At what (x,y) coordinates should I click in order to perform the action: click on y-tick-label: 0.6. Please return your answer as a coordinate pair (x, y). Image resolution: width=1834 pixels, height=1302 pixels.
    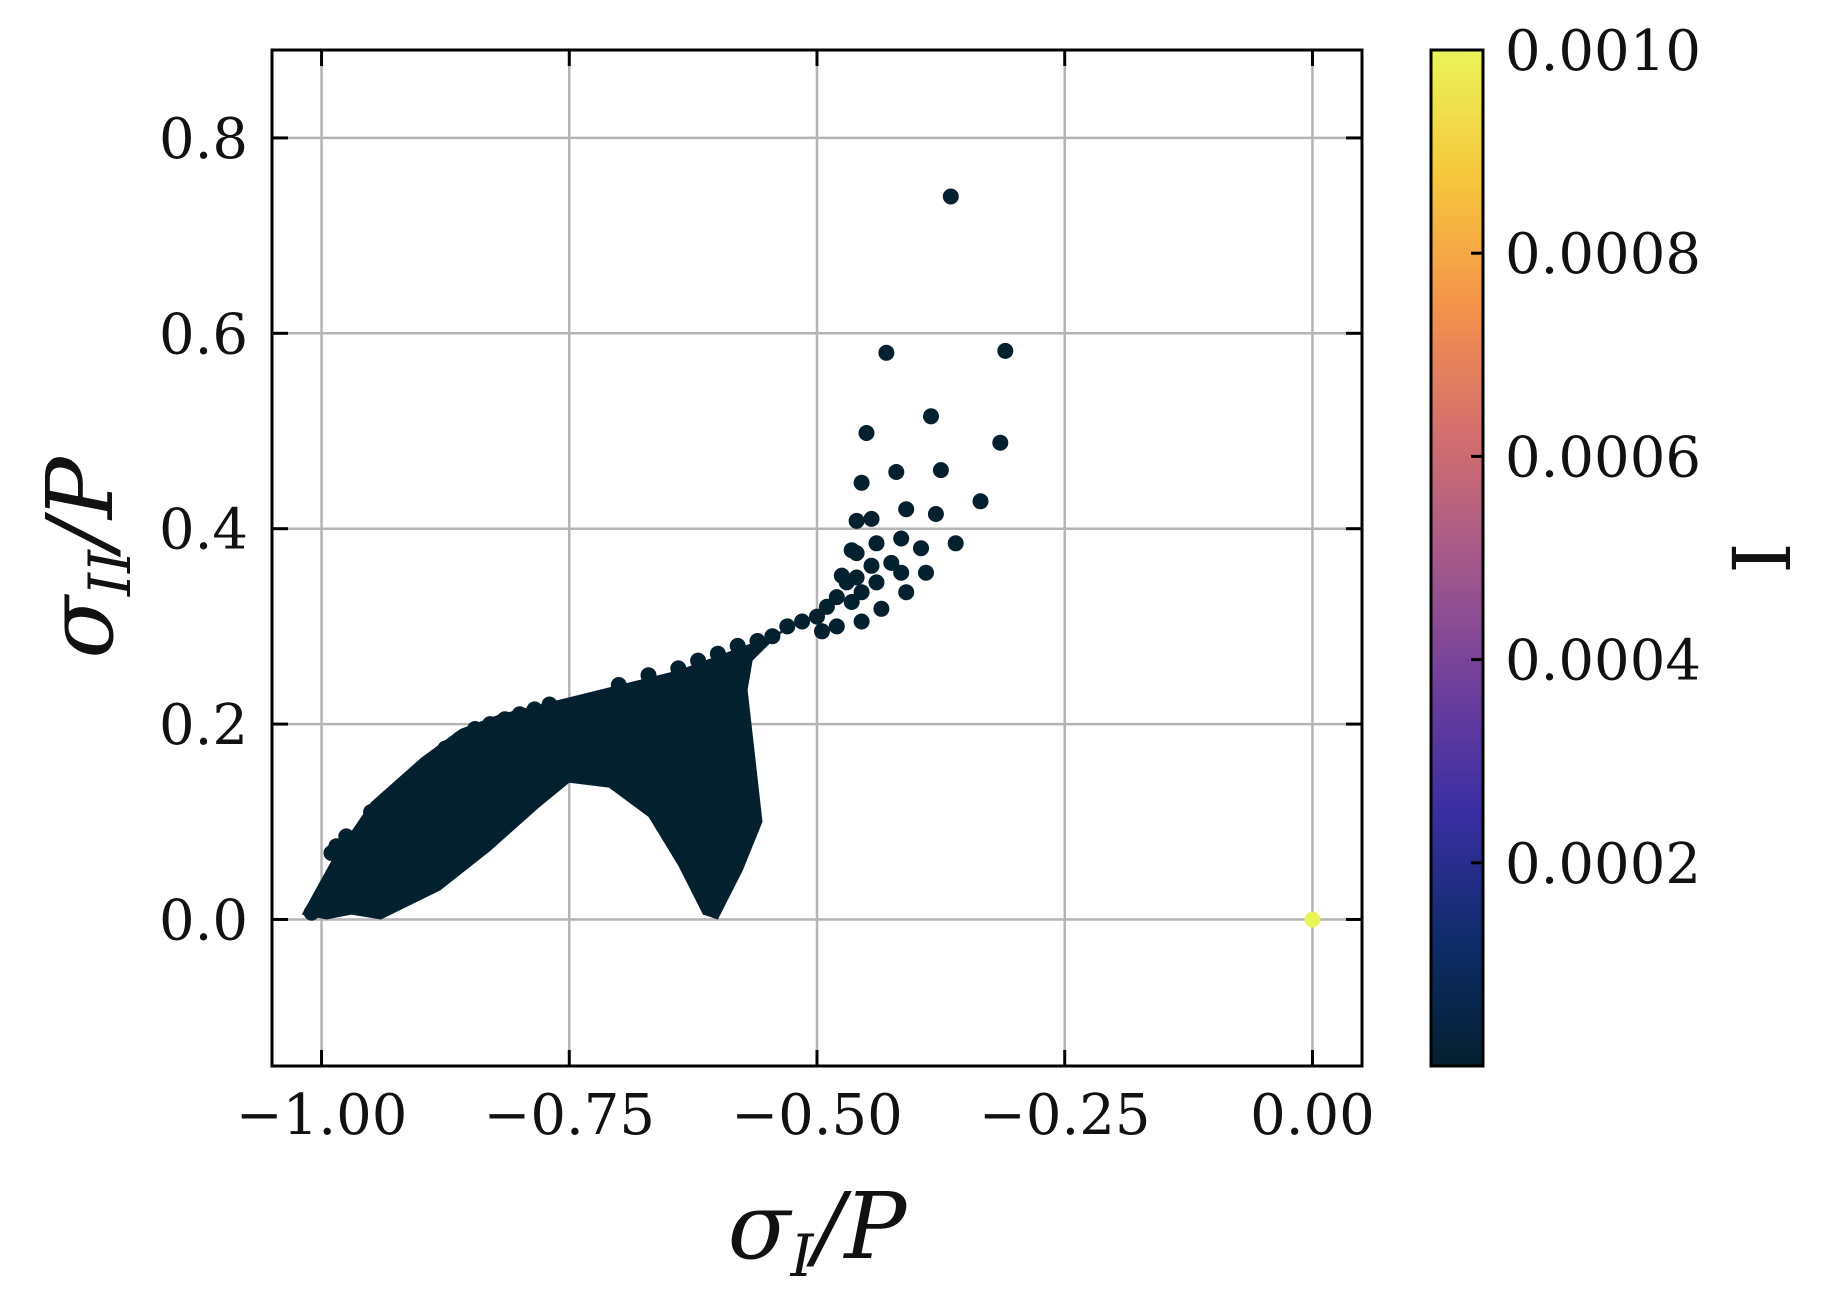
    Looking at the image, I should click on (203, 334).